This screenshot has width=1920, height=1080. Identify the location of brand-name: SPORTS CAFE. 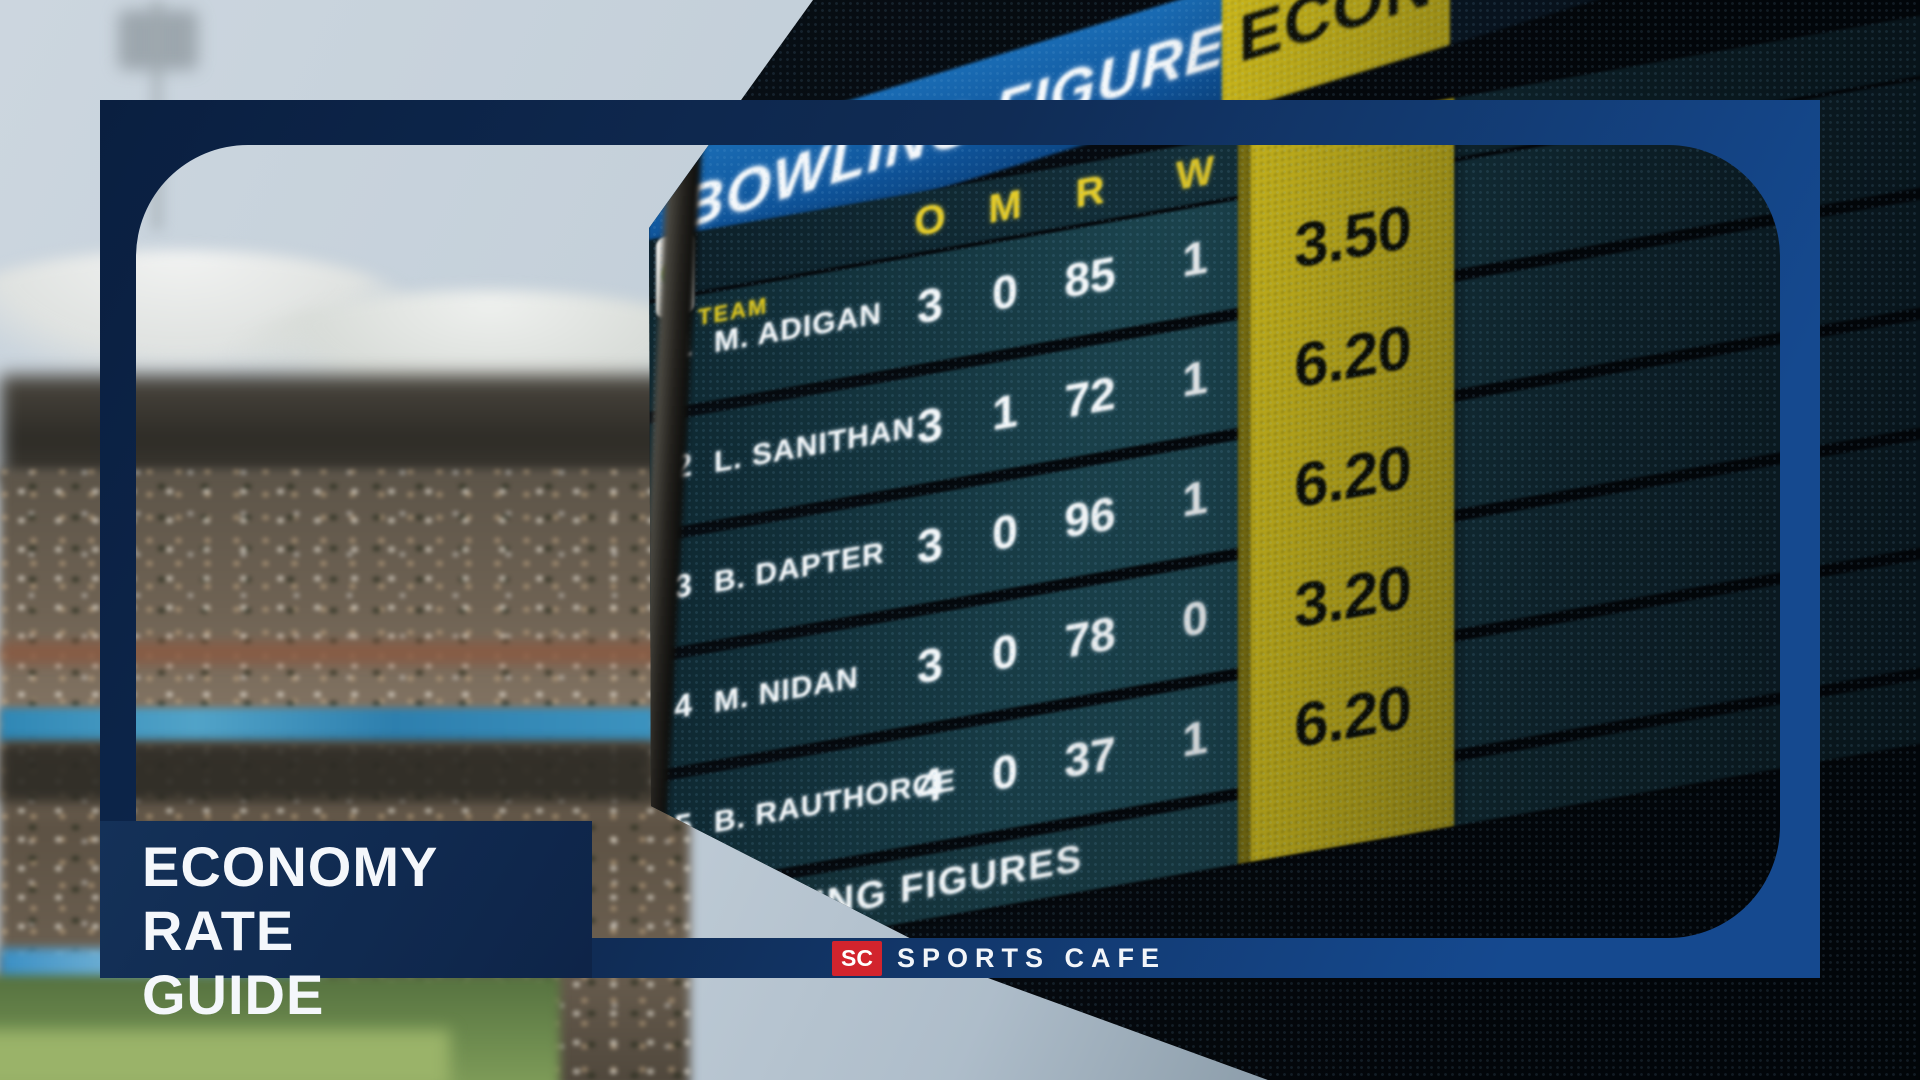
(1032, 957).